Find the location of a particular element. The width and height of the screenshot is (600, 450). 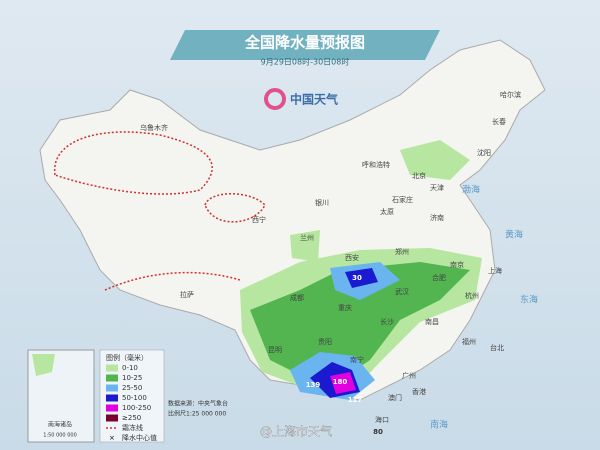

legend-label: 降水中心值 is located at coordinates (139, 437).